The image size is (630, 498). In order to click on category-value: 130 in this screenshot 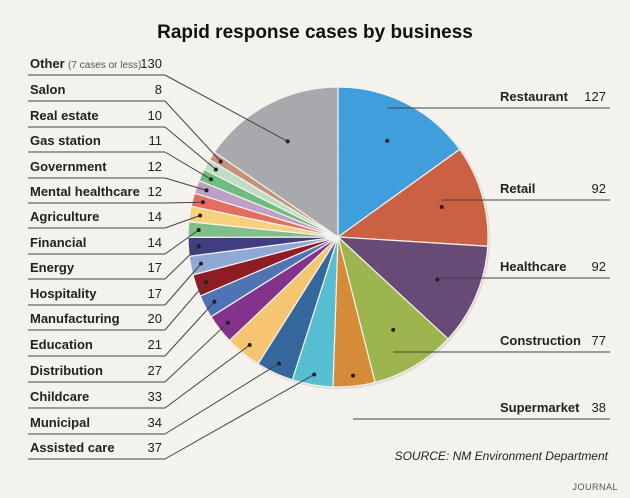, I will do `click(151, 63)`.